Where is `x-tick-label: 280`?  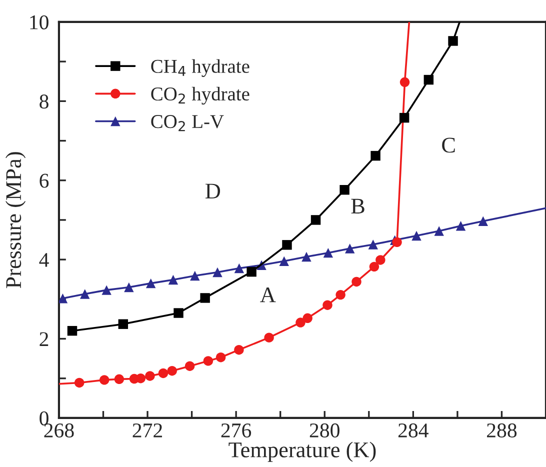
x-tick-label: 280 is located at coordinates (325, 430).